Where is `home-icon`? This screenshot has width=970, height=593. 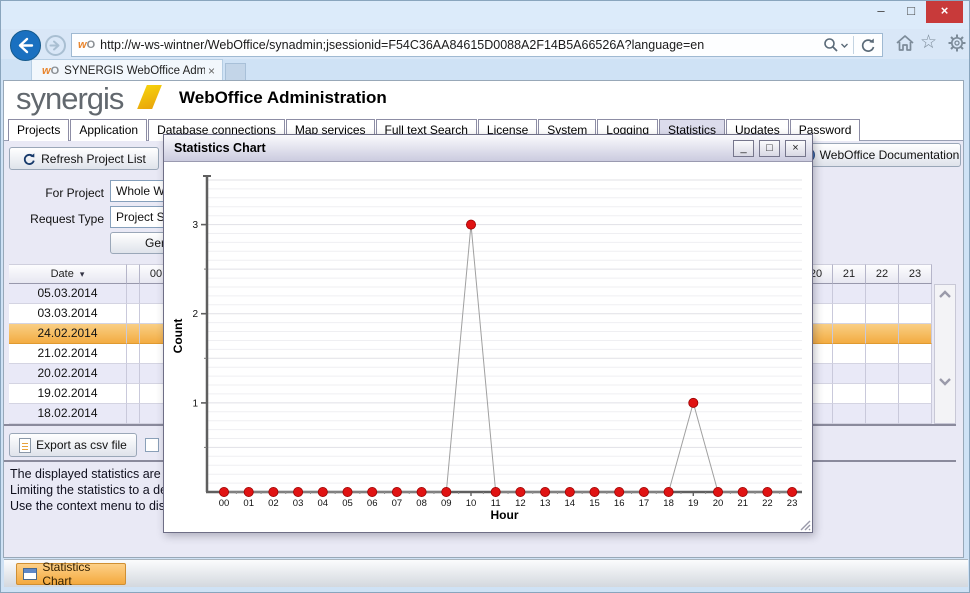
home-icon is located at coordinates (905, 43).